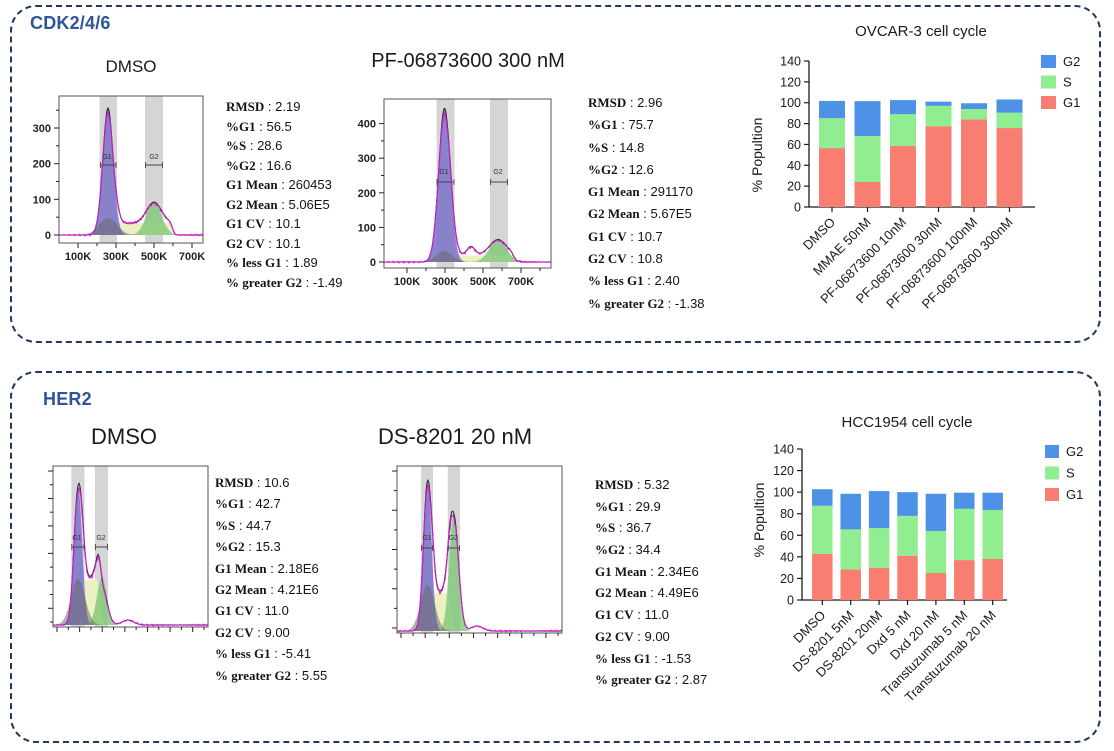  Describe the element at coordinates (270, 145) in the screenshot. I see `stat-value: 28.6` at that location.